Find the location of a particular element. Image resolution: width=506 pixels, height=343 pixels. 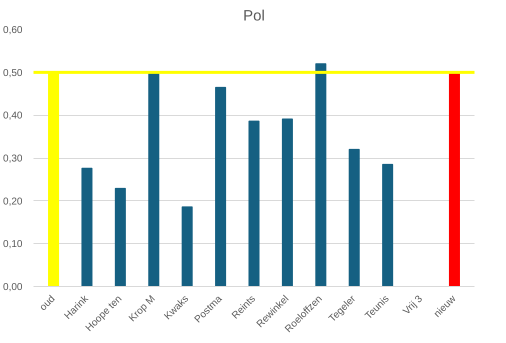

y-tick-label: 0,30 is located at coordinates (13, 159).